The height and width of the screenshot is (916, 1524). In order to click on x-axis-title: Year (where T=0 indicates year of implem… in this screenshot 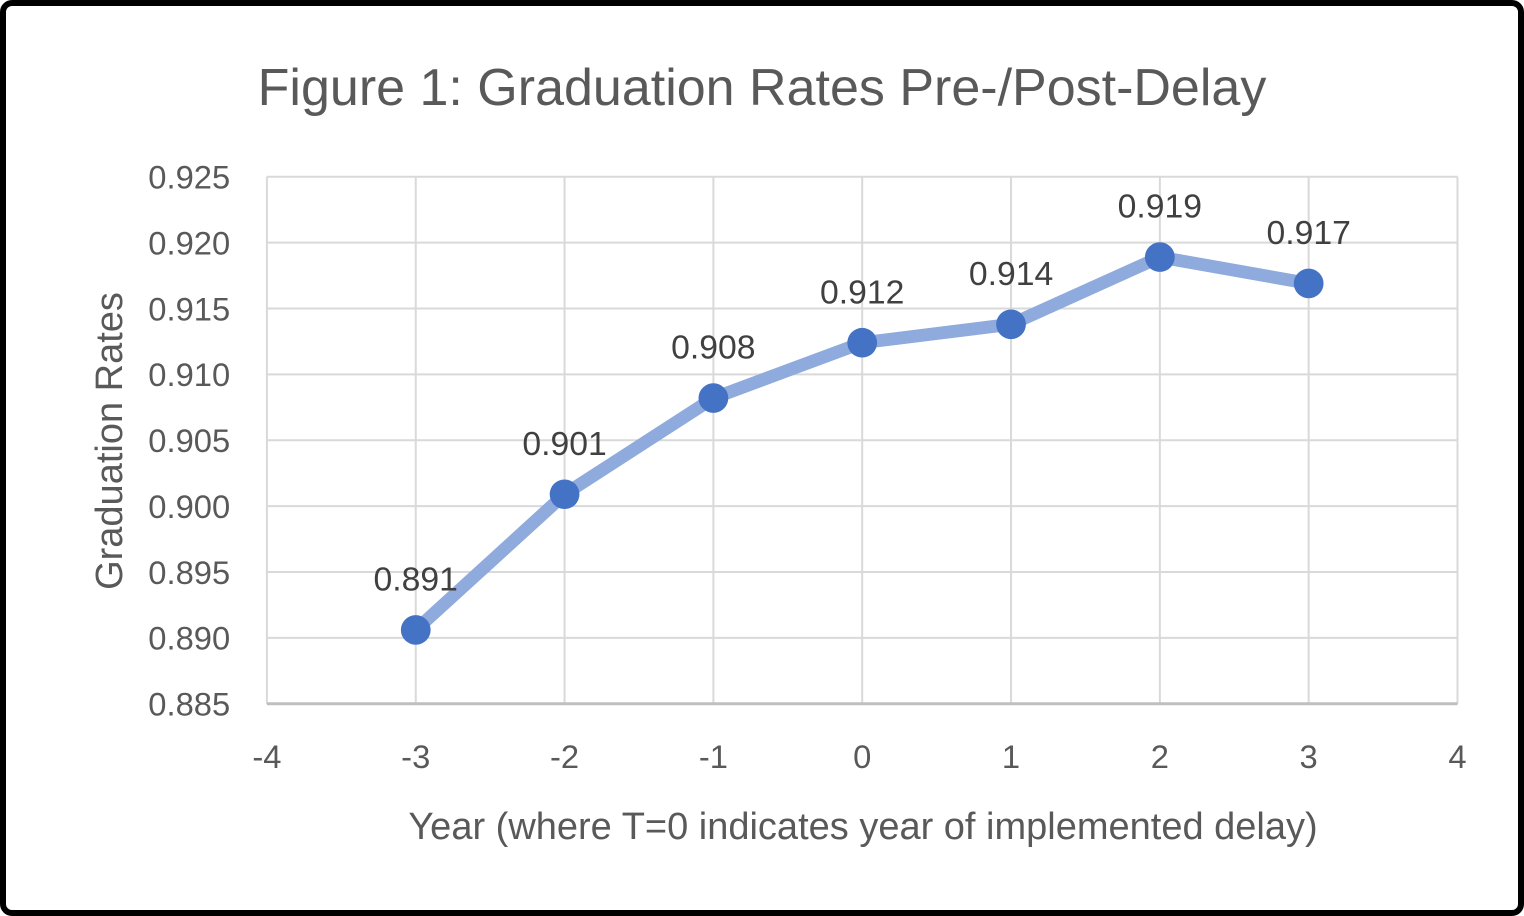, I will do `click(863, 827)`.